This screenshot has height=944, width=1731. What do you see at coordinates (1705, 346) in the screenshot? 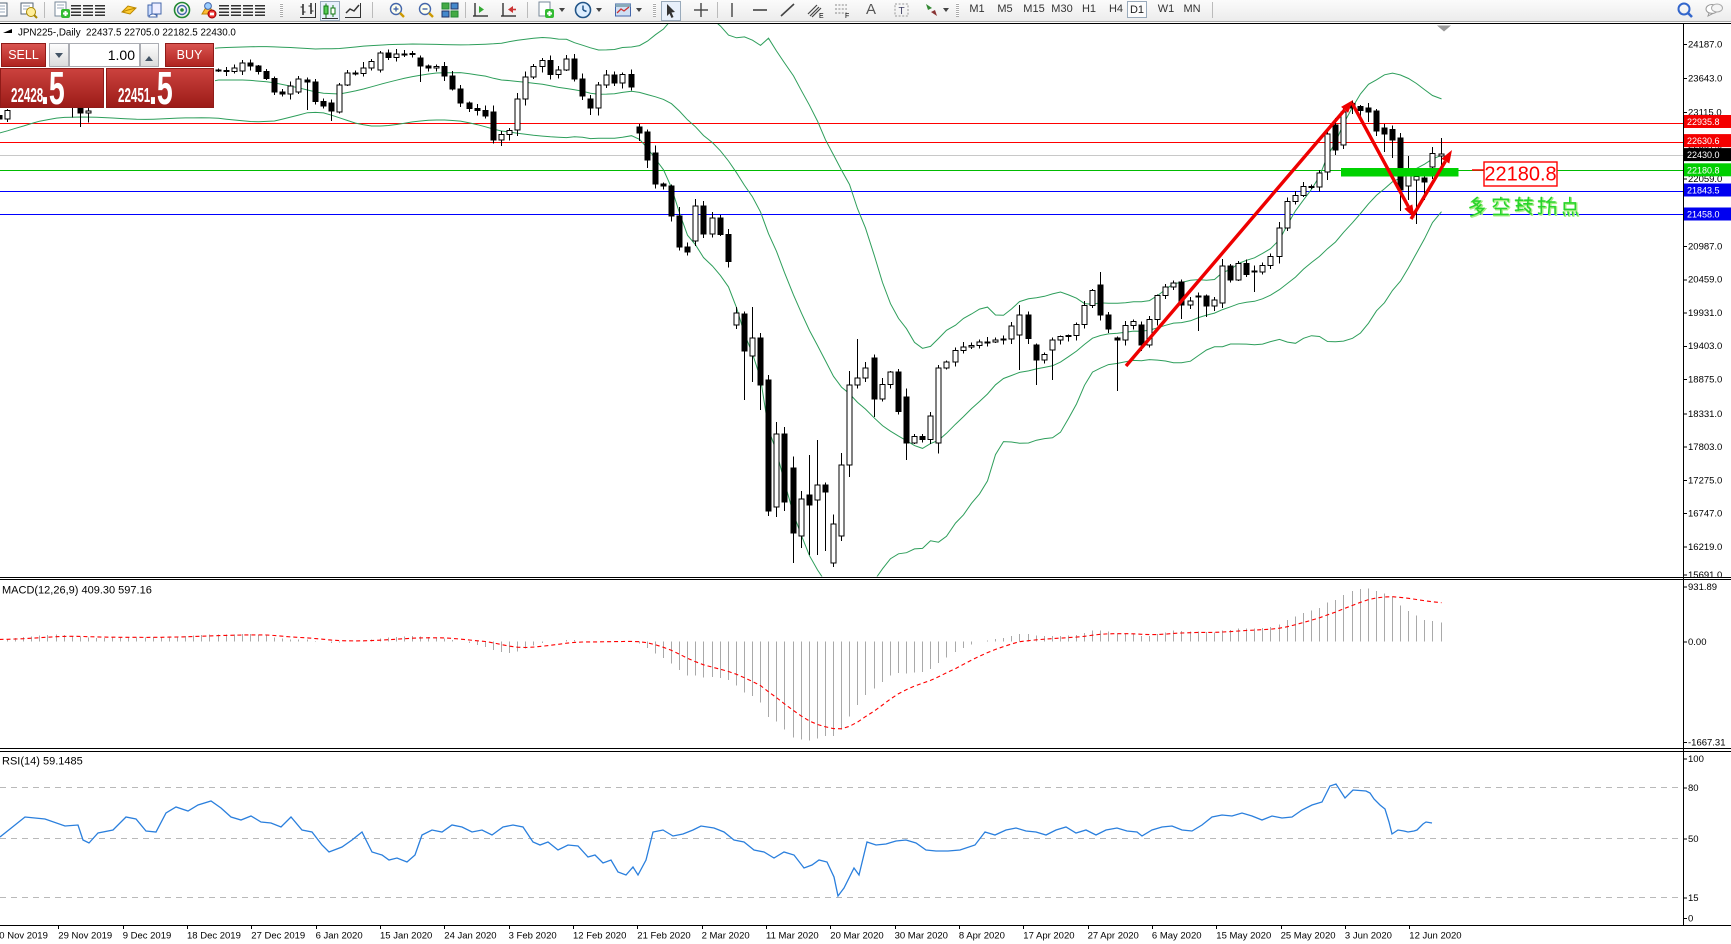
I see `svg-text: 19403.0` at bounding box center [1705, 346].